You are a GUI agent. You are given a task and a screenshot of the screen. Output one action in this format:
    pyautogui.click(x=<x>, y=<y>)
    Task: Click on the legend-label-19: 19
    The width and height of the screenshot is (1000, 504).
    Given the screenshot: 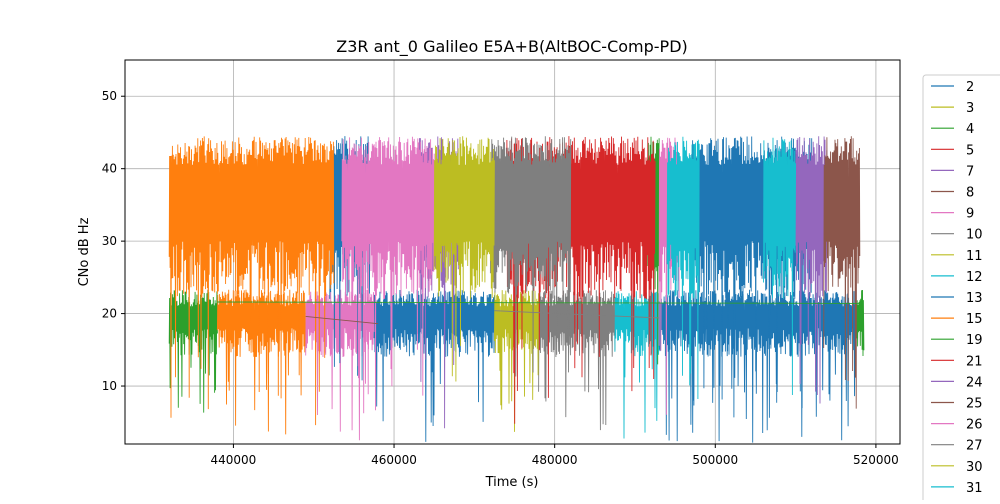 What is the action you would take?
    pyautogui.click(x=974, y=340)
    